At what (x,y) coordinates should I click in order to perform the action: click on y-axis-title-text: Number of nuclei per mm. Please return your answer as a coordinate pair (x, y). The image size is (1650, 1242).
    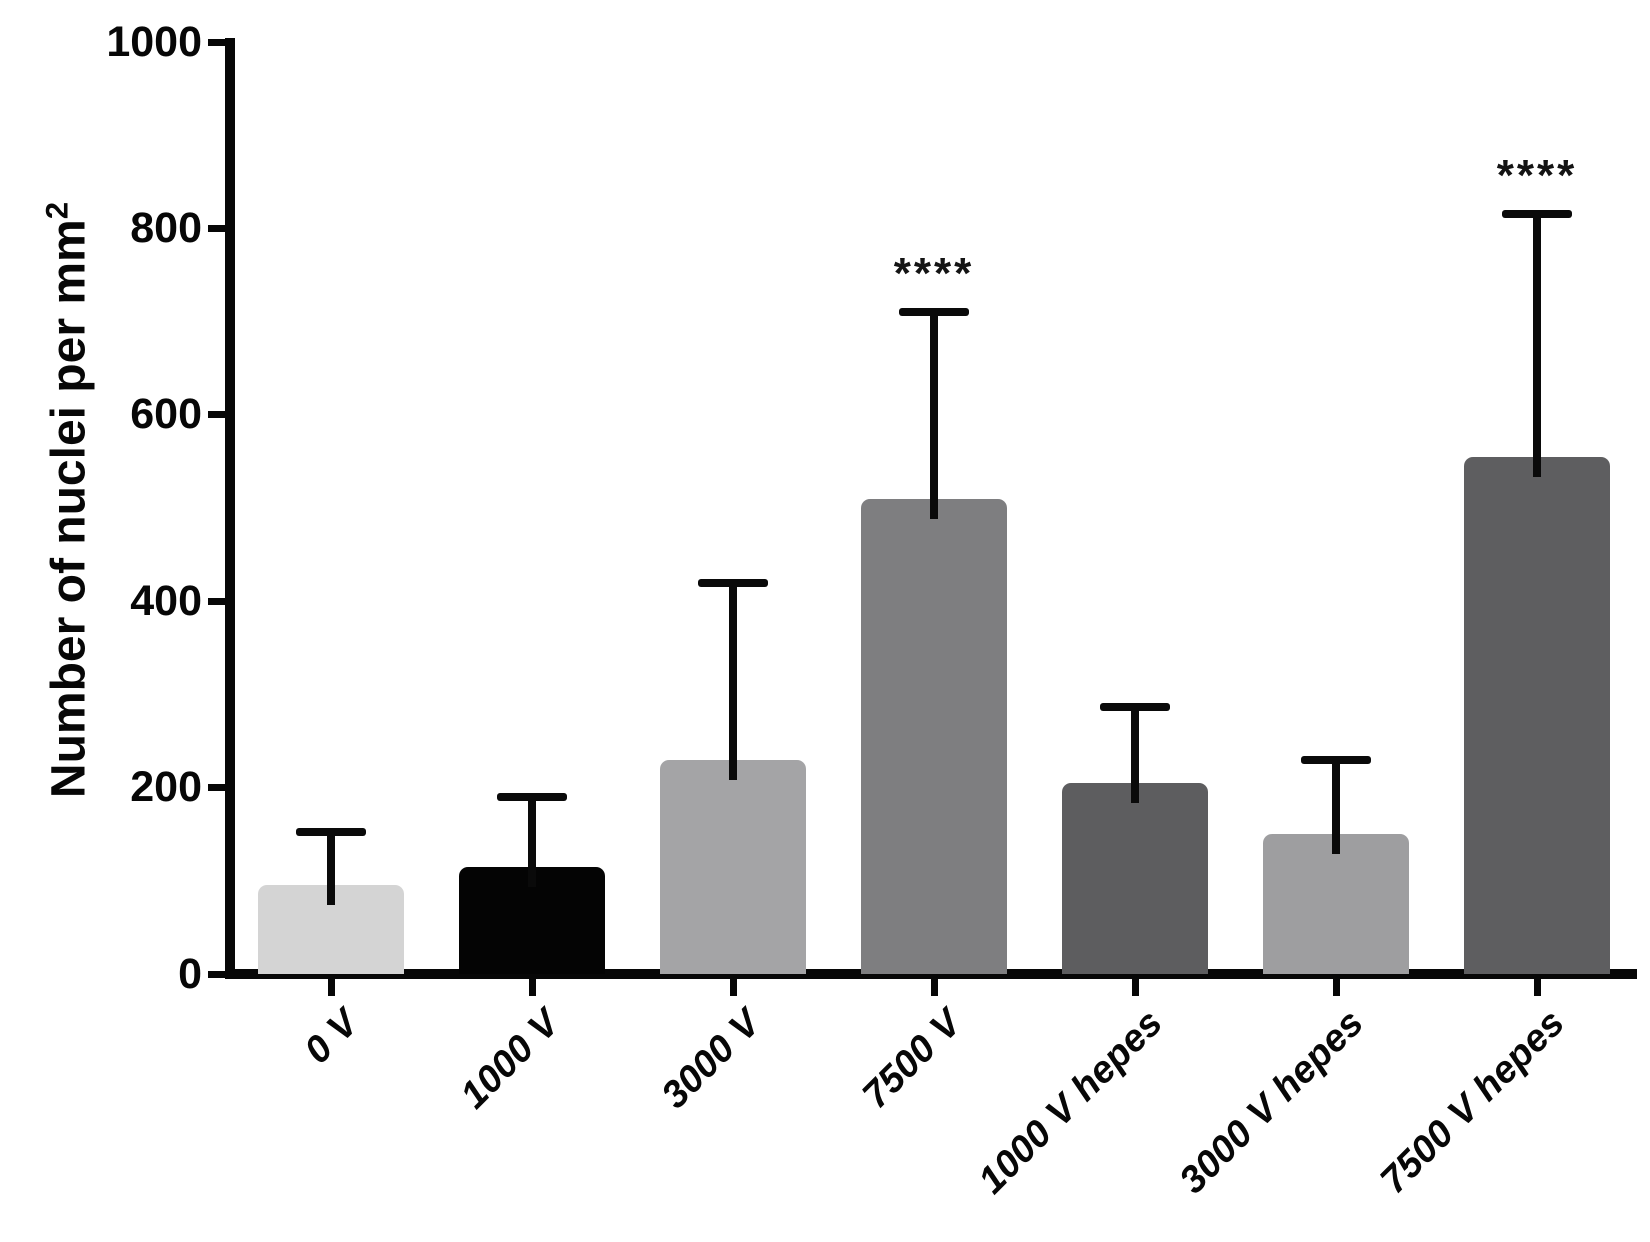
    Looking at the image, I should click on (69, 509).